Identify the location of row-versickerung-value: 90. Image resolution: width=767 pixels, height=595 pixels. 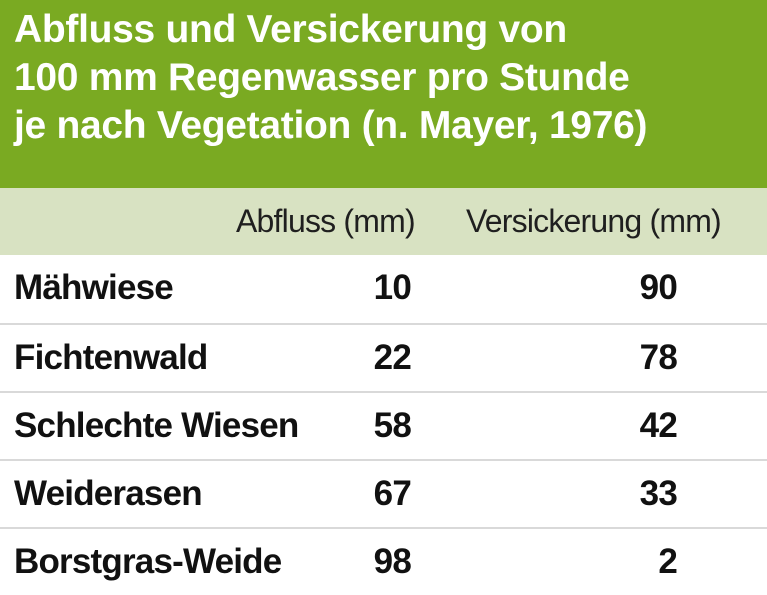
(658, 287).